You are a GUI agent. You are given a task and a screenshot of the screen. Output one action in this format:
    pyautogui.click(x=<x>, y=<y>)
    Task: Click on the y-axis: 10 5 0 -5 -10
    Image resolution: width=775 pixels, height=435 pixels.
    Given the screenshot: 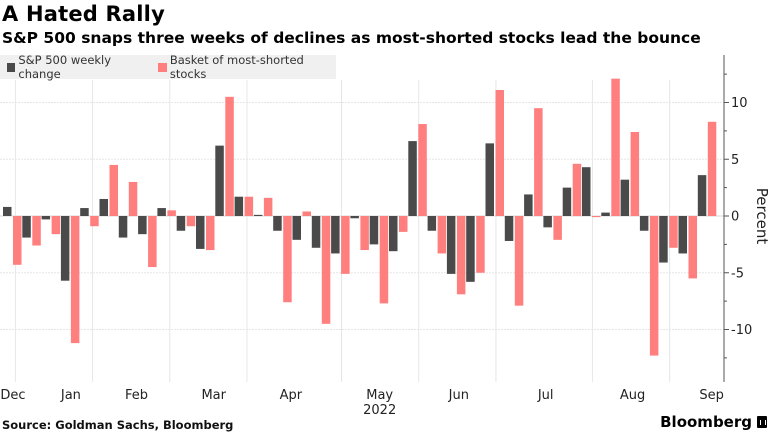 What is the action you would take?
    pyautogui.click(x=737, y=218)
    